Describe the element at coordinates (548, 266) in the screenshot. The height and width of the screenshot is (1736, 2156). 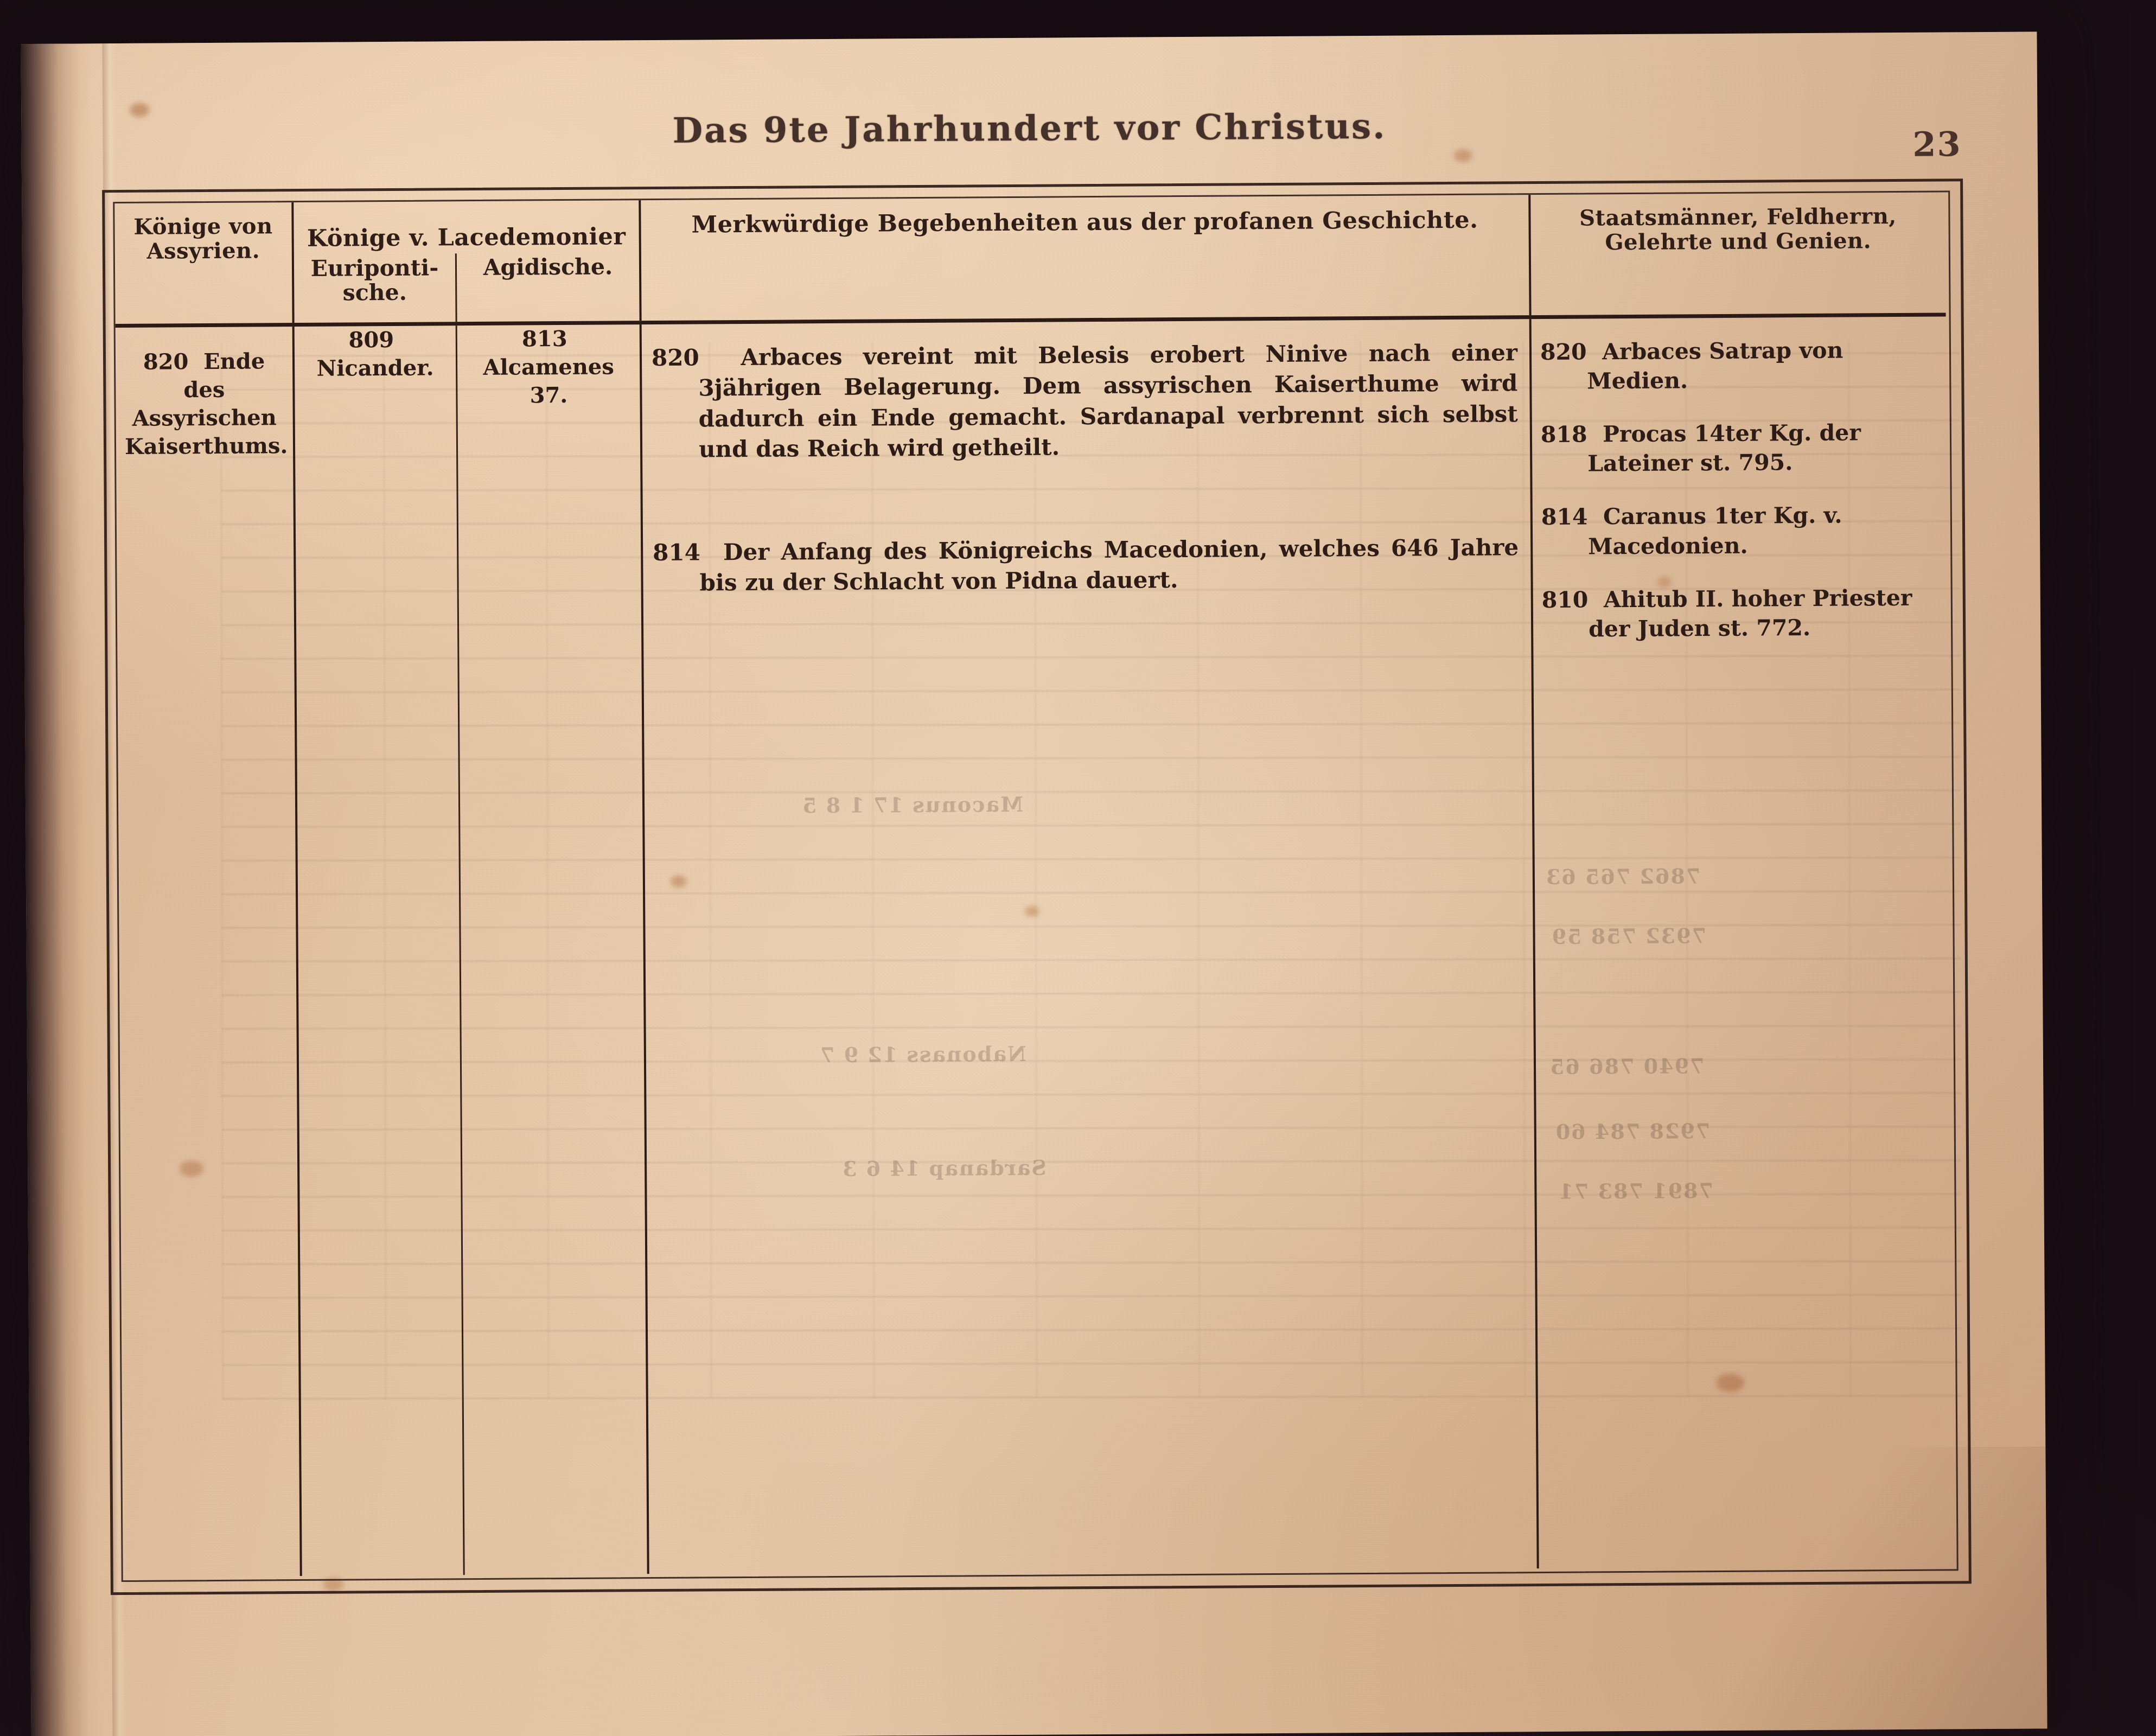
I see `column-header-agid-label: Agidische.` at that location.